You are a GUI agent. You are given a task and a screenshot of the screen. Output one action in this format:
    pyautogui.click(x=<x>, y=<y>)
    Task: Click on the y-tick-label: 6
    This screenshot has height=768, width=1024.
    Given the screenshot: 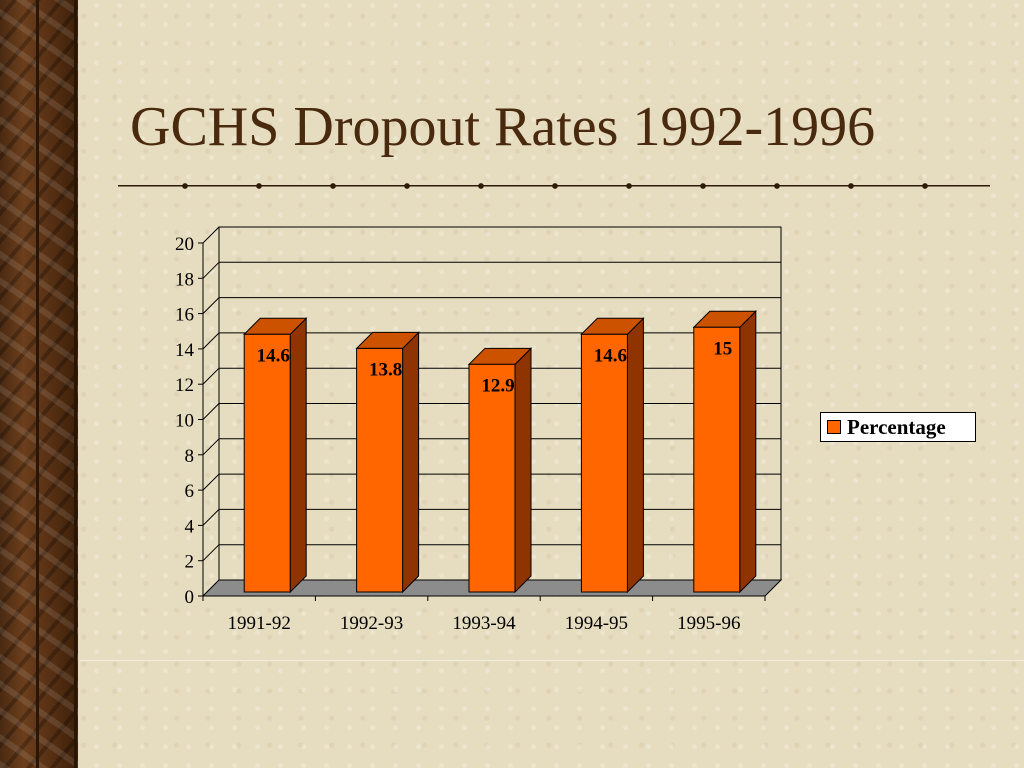 What is the action you would take?
    pyautogui.click(x=190, y=491)
    